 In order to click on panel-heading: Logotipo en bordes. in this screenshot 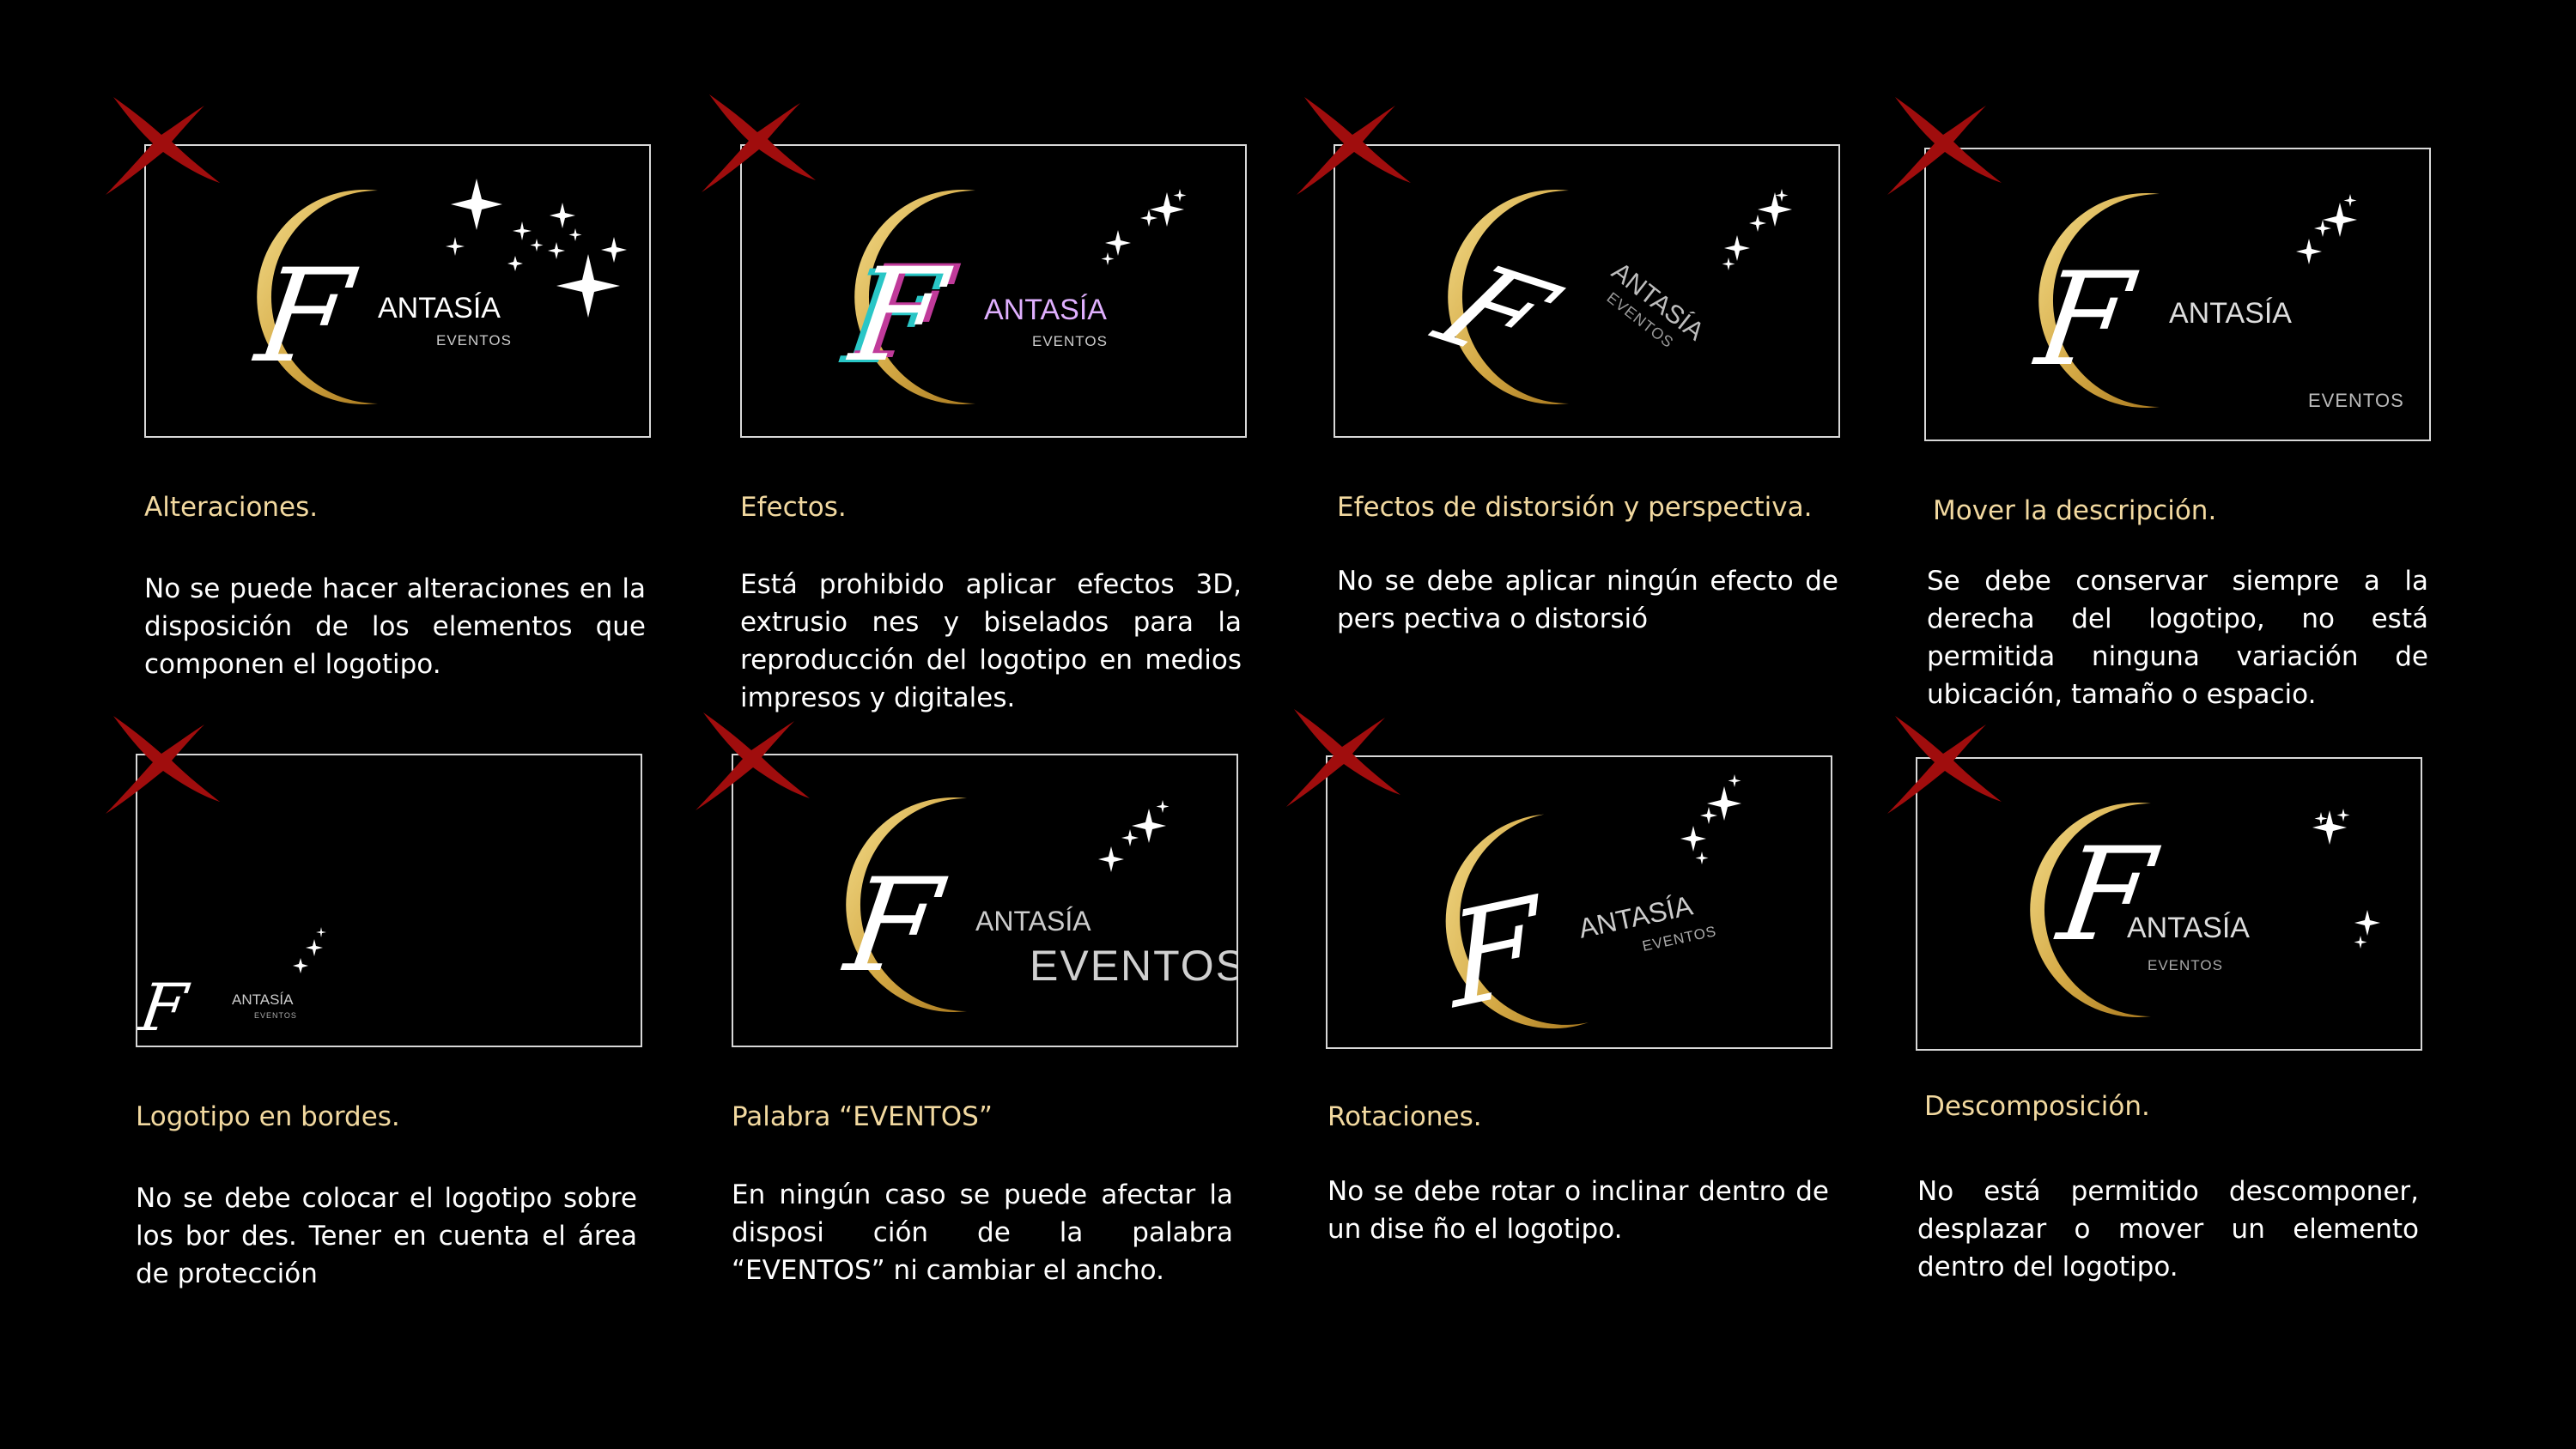, I will do `click(268, 1116)`.